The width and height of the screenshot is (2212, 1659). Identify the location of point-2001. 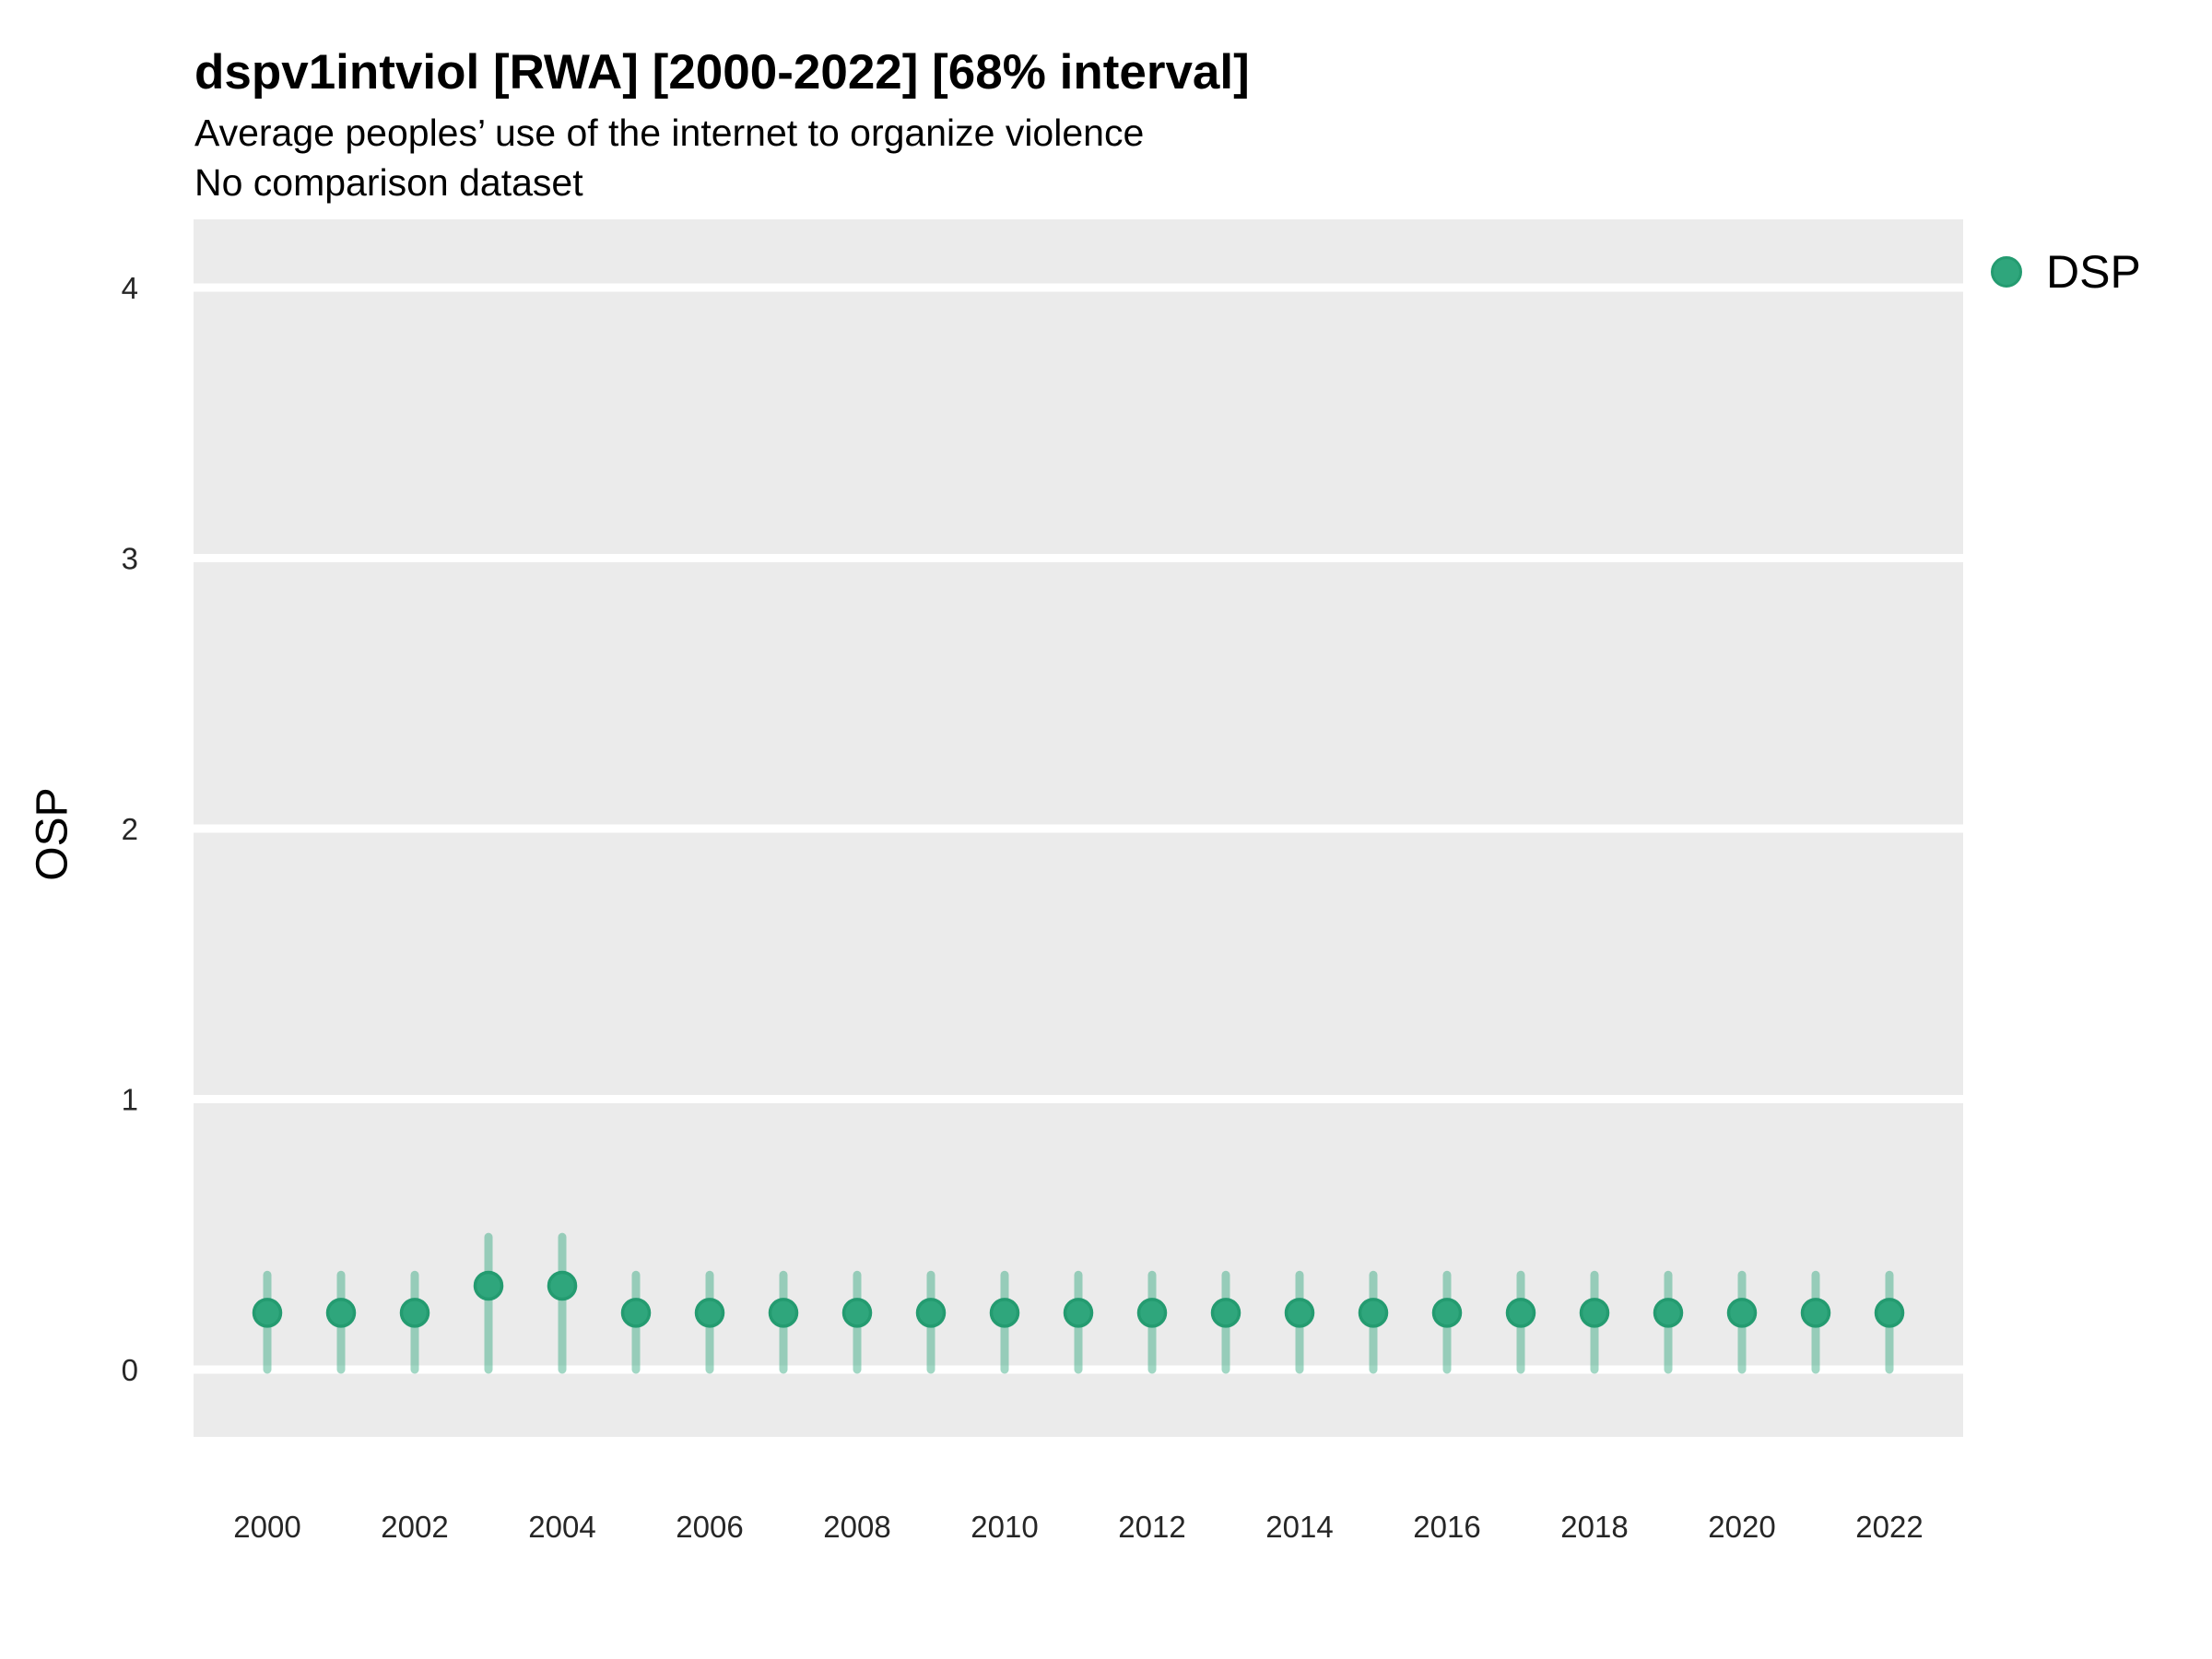
(341, 1313).